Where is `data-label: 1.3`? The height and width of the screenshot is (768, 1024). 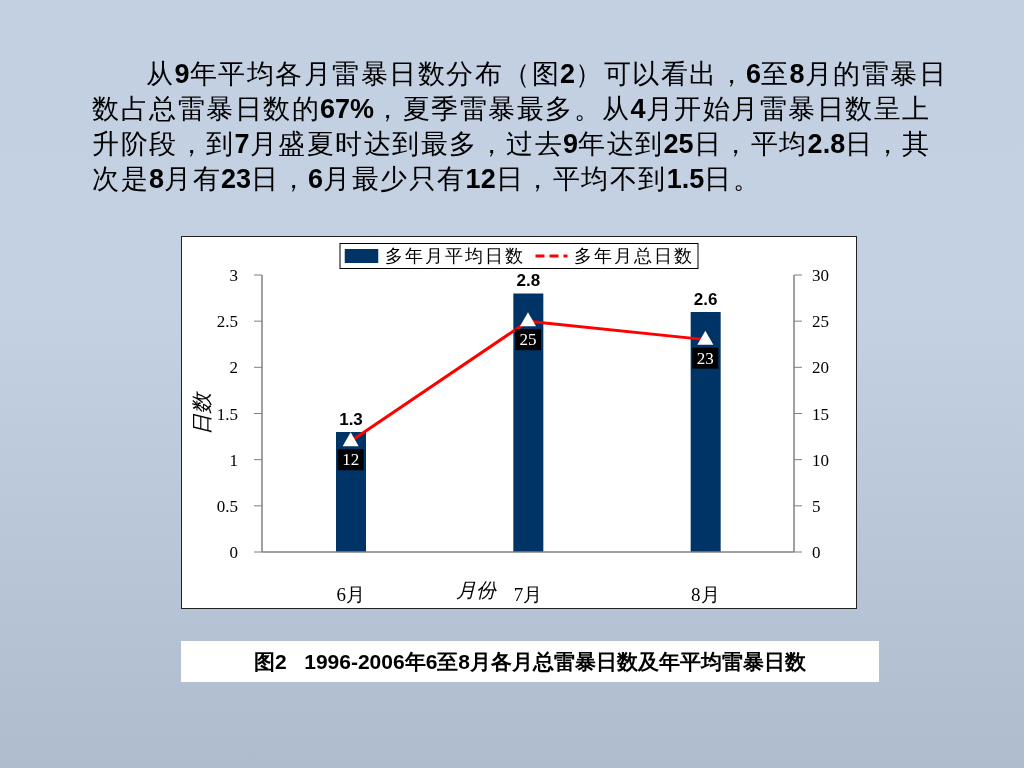 data-label: 1.3 is located at coordinates (351, 419).